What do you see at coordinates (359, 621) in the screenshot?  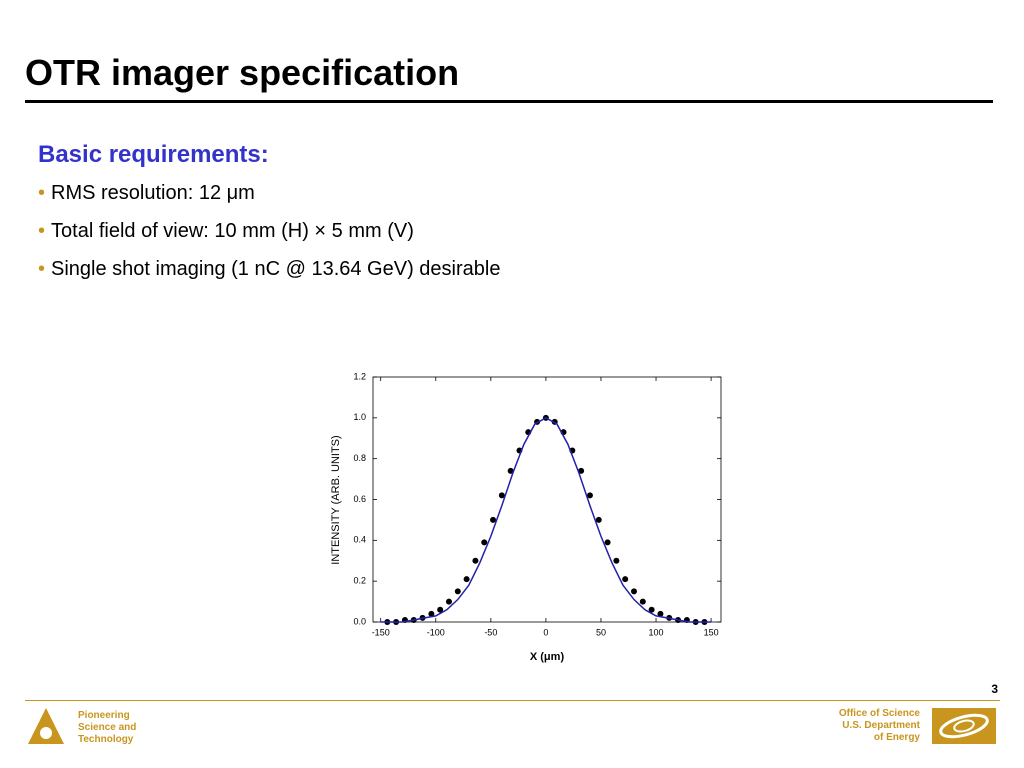 I see `y-tick-label: 0.0` at bounding box center [359, 621].